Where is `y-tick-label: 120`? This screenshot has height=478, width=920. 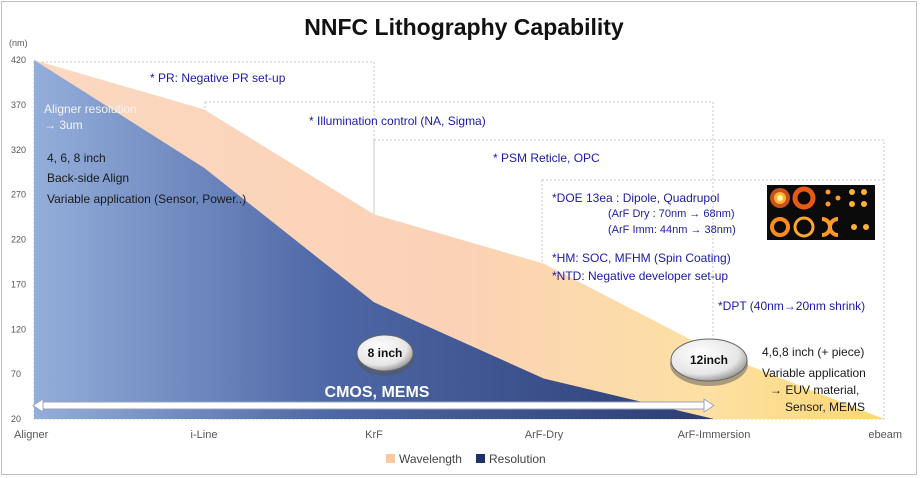
y-tick-label: 120 is located at coordinates (18, 329).